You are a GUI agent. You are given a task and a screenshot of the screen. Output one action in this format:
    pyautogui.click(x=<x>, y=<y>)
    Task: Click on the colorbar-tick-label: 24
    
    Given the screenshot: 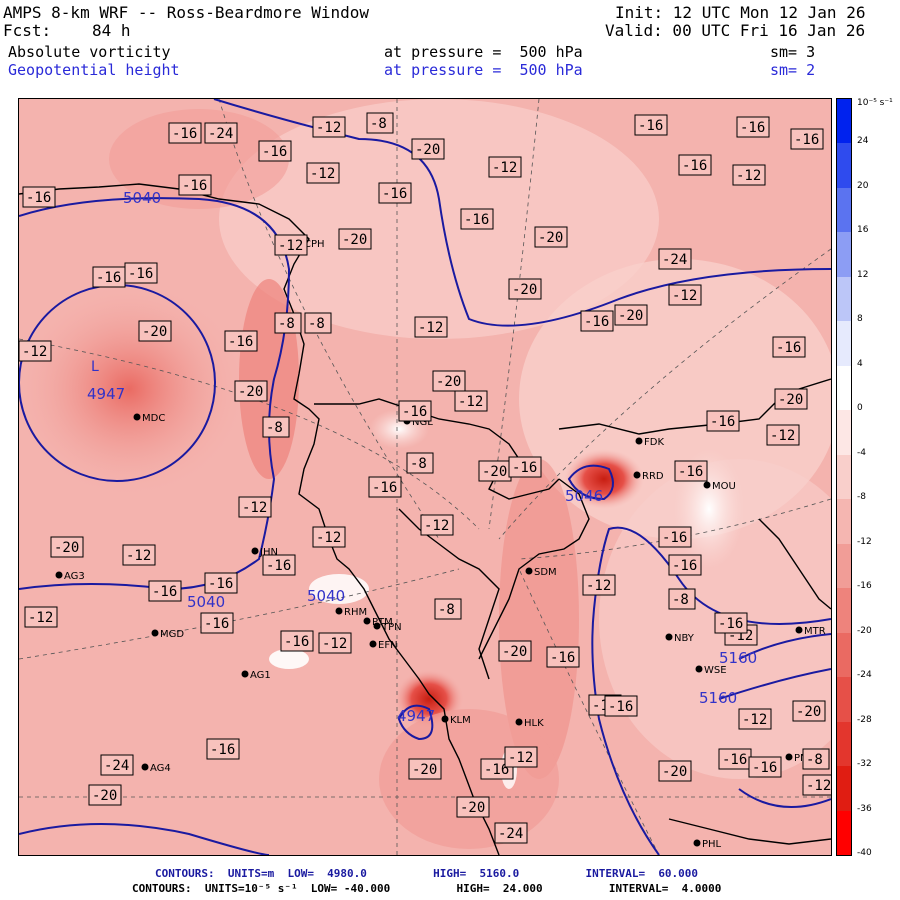 What is the action you would take?
    pyautogui.click(x=863, y=141)
    